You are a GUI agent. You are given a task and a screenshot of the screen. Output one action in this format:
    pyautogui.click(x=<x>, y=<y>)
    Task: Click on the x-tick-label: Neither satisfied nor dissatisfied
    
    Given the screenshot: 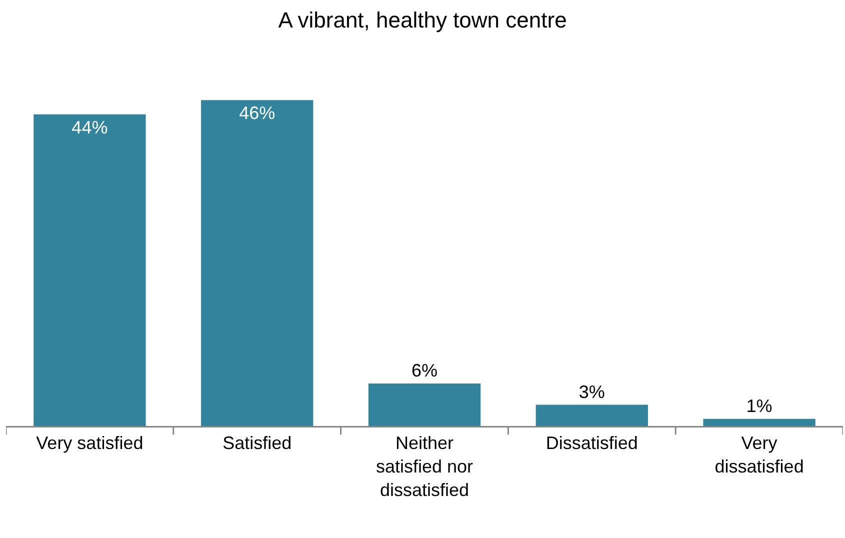 What is the action you would take?
    pyautogui.click(x=425, y=466)
    